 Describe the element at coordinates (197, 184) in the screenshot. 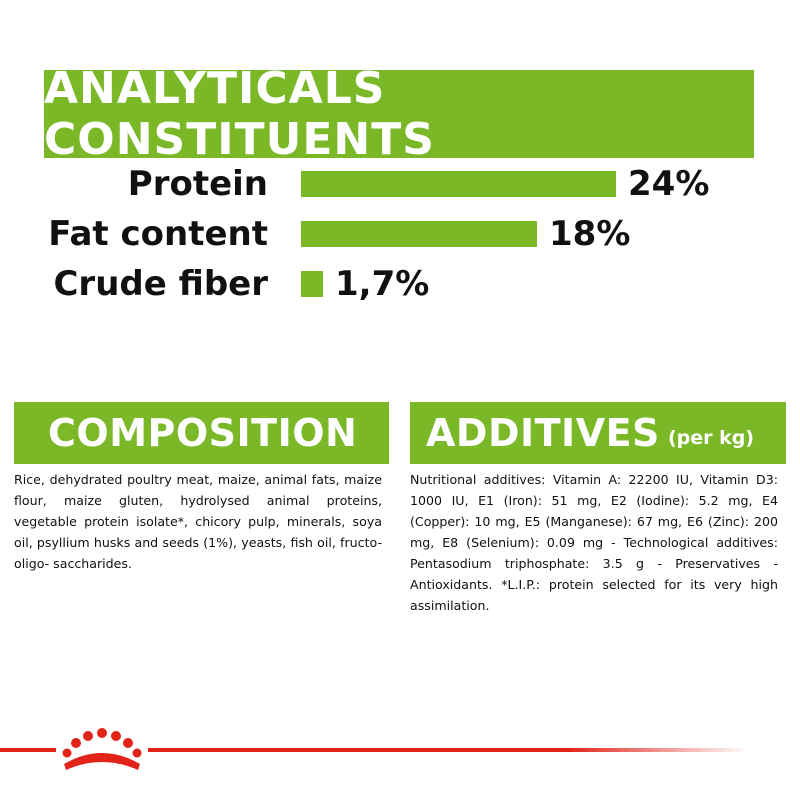

I see `bar-label: Protein` at that location.